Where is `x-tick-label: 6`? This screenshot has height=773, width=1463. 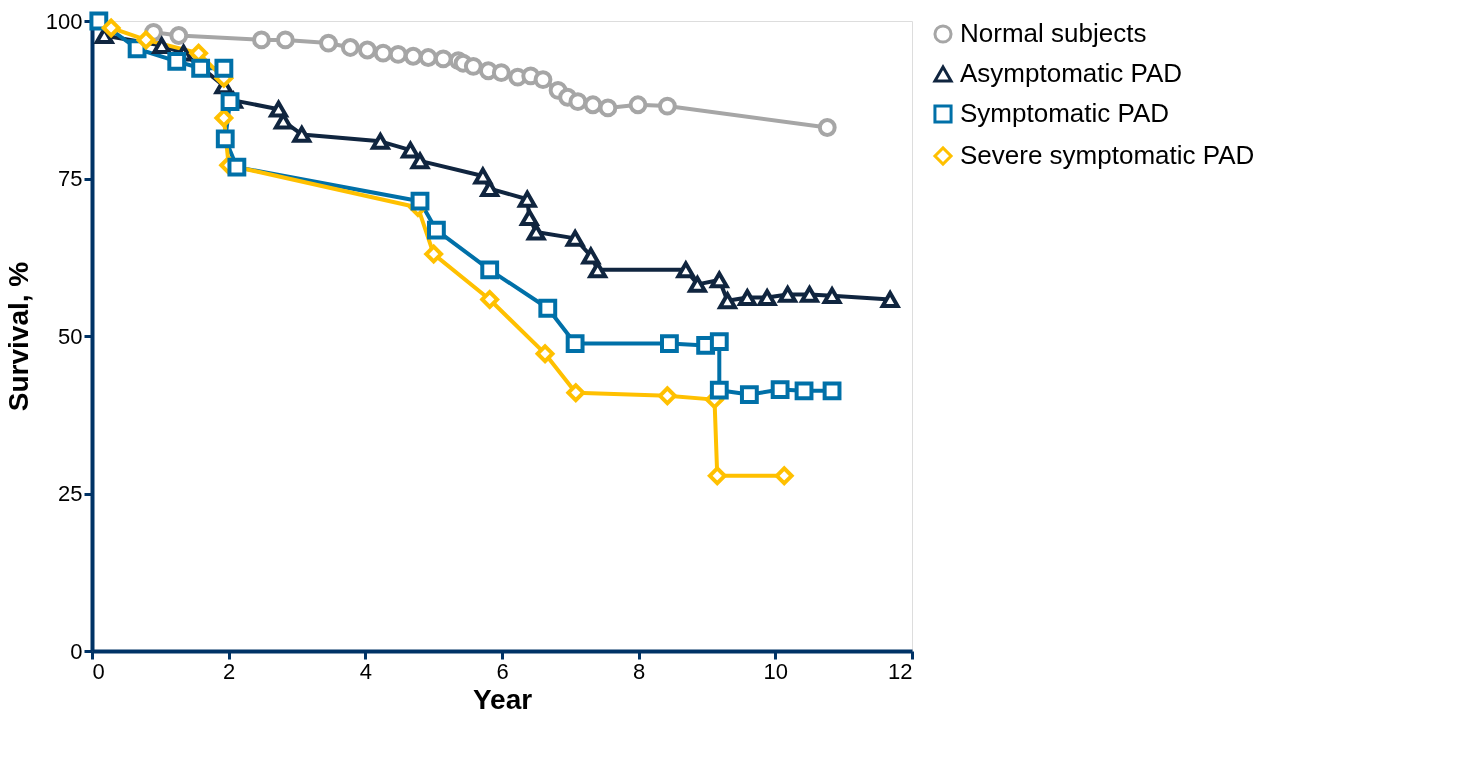
x-tick-label: 6 is located at coordinates (502, 671).